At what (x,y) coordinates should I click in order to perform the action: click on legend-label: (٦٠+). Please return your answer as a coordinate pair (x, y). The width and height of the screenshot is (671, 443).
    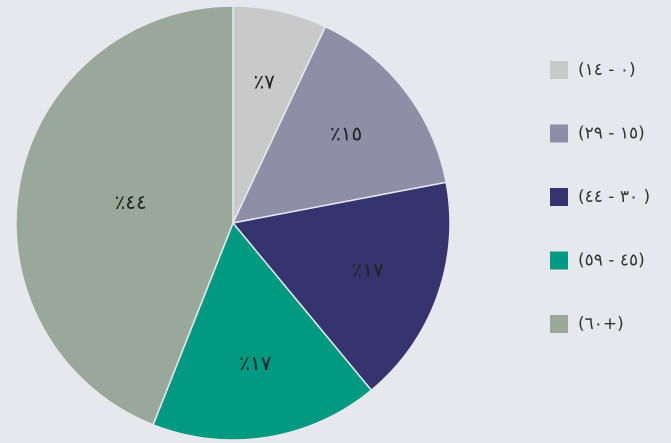
    Looking at the image, I should click on (601, 324).